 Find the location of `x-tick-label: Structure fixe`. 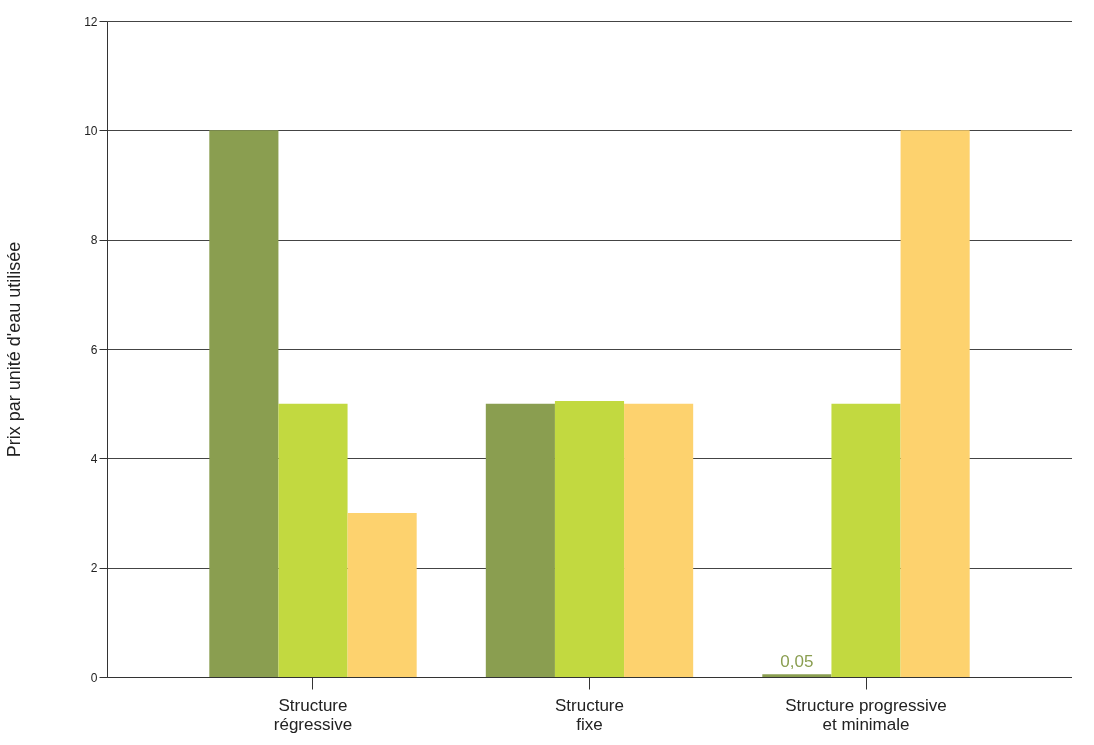

x-tick-label: Structure fixe is located at coordinates (589, 714).